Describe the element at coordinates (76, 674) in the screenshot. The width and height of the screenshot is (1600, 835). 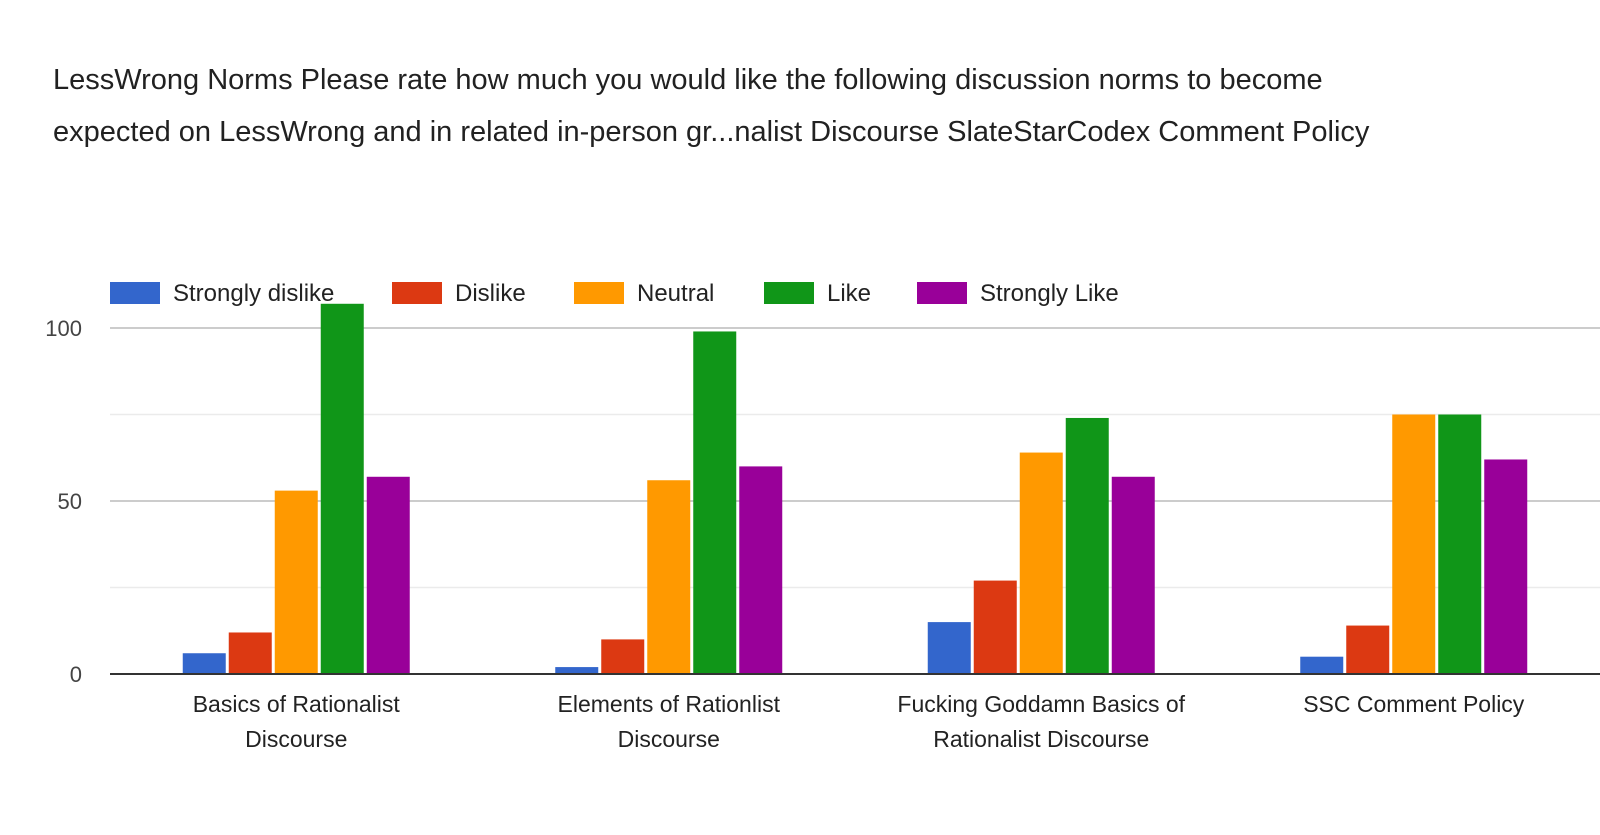
I see `y-tick-label: 0` at that location.